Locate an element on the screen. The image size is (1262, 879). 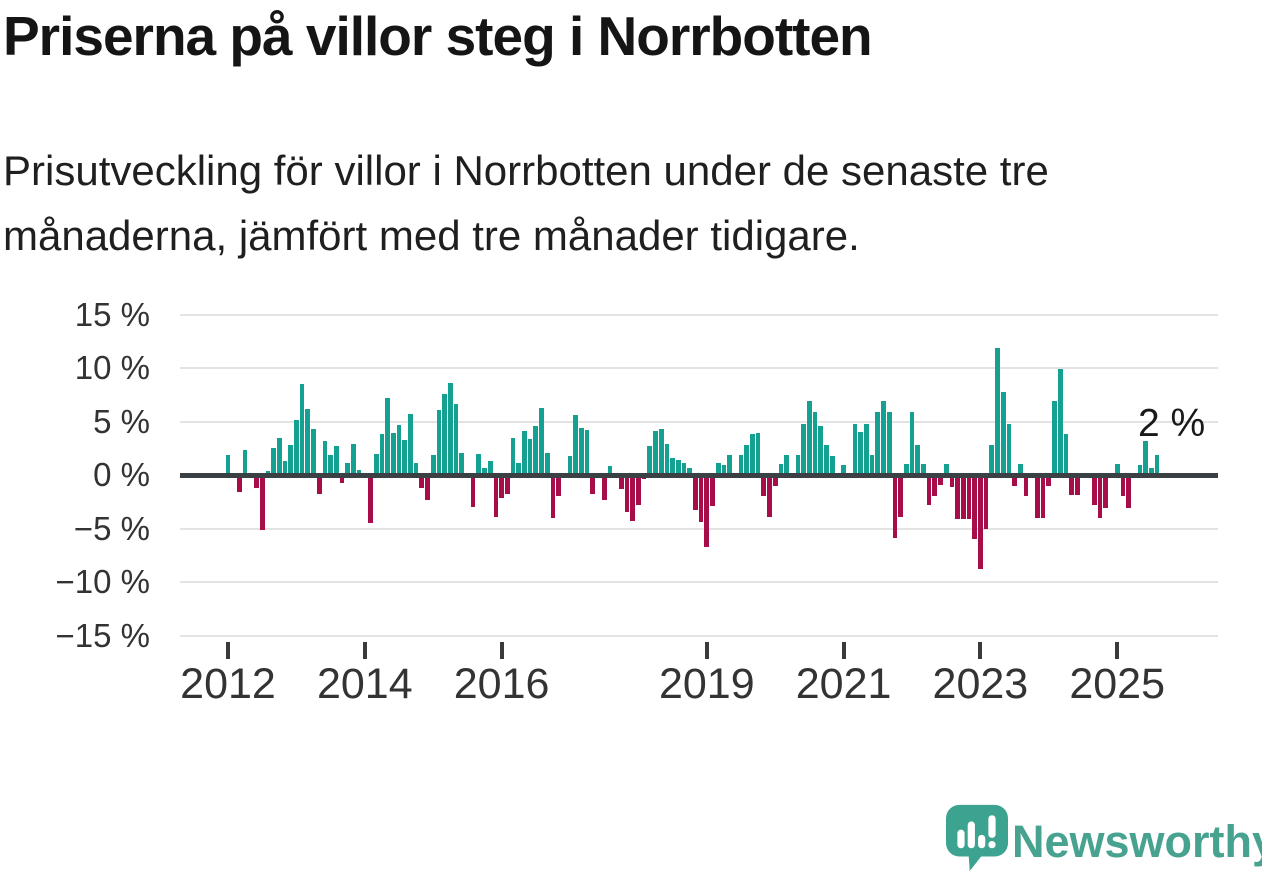
gridline--10 is located at coordinates (699, 582).